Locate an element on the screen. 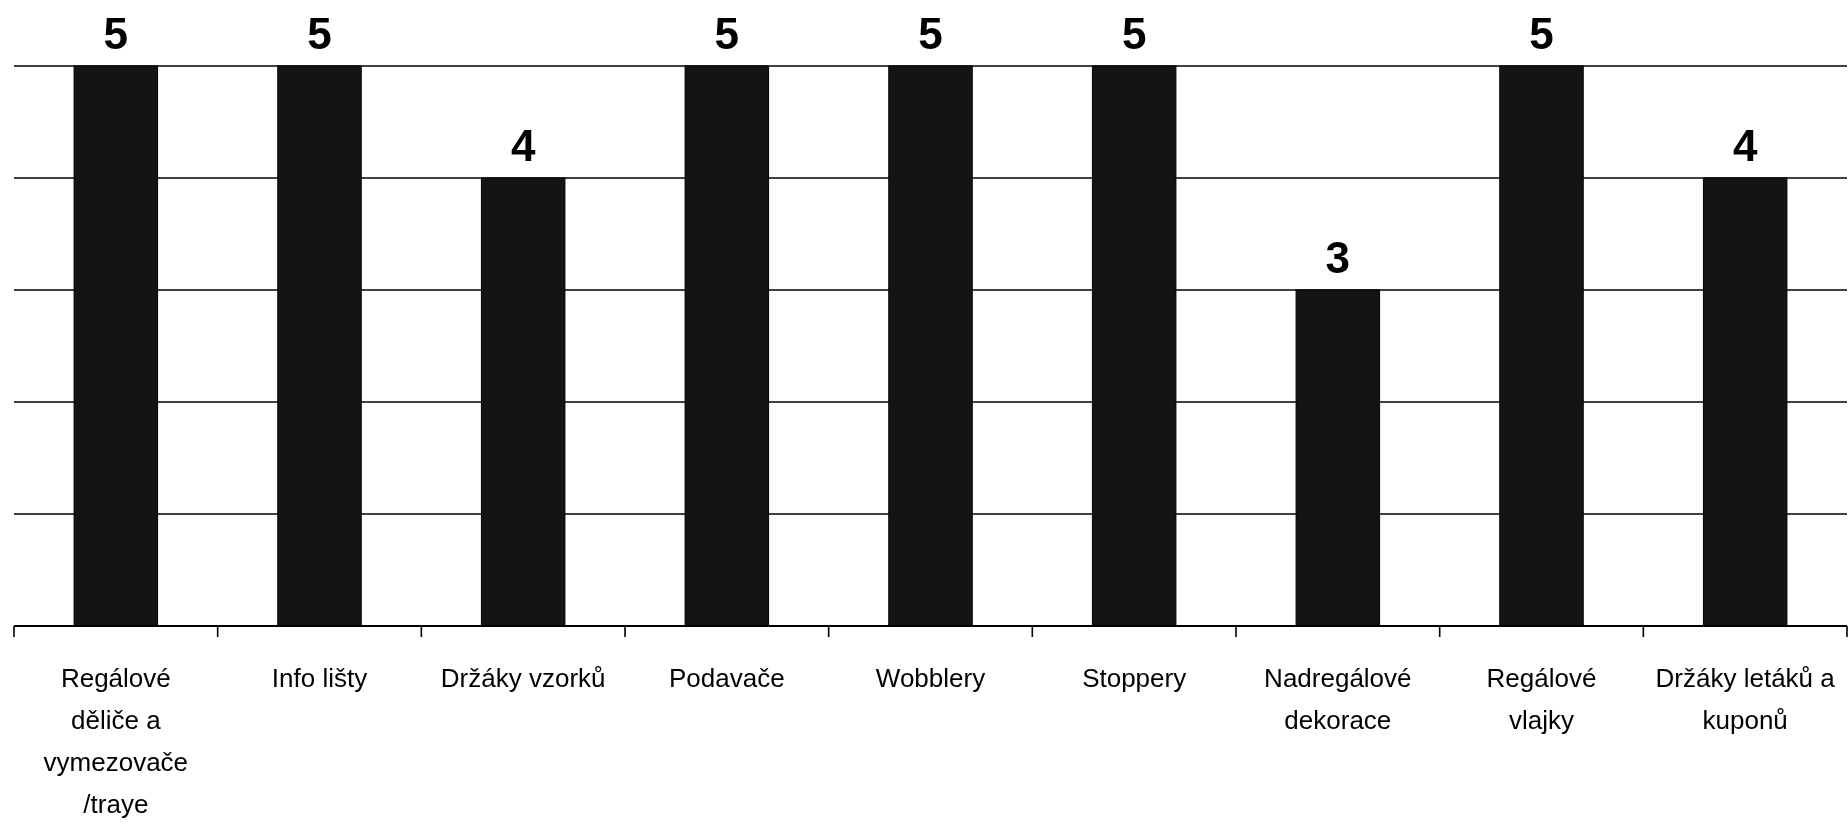 The width and height of the screenshot is (1848, 824). x-tick-label: Držáky vzorků is located at coordinates (523, 678).